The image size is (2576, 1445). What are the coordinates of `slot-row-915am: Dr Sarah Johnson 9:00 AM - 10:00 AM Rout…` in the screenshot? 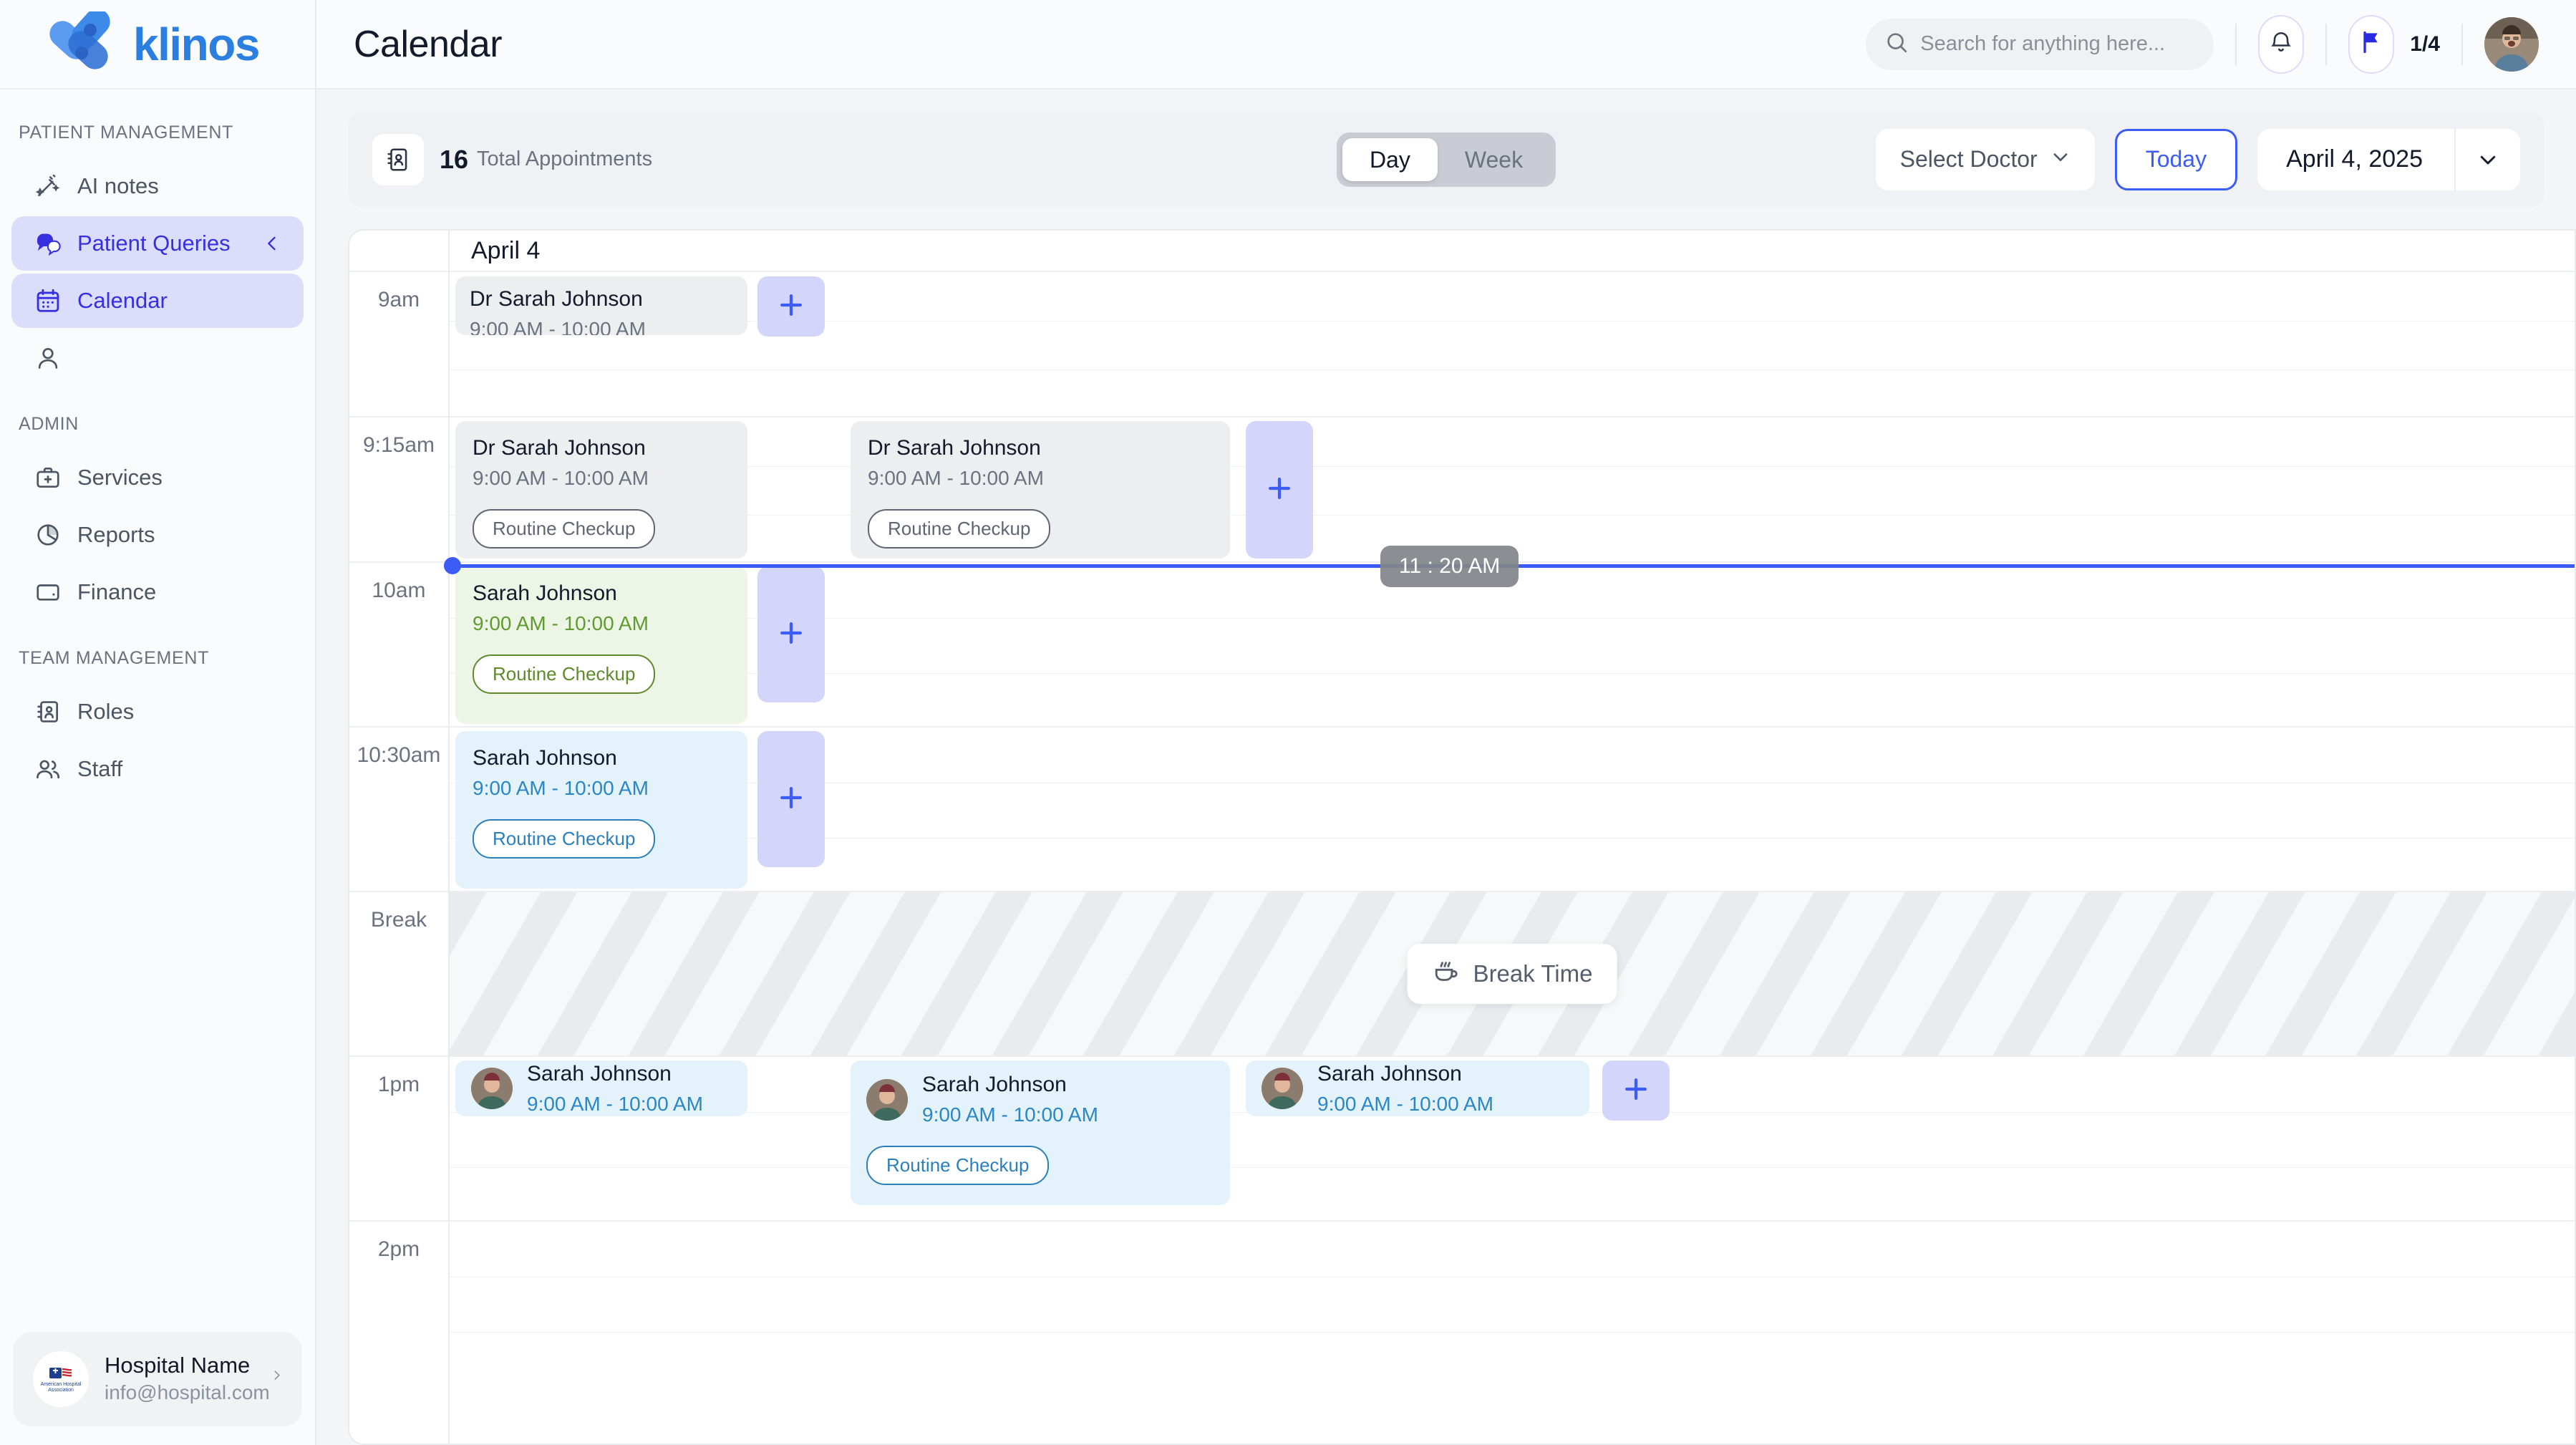 It's located at (1513, 490).